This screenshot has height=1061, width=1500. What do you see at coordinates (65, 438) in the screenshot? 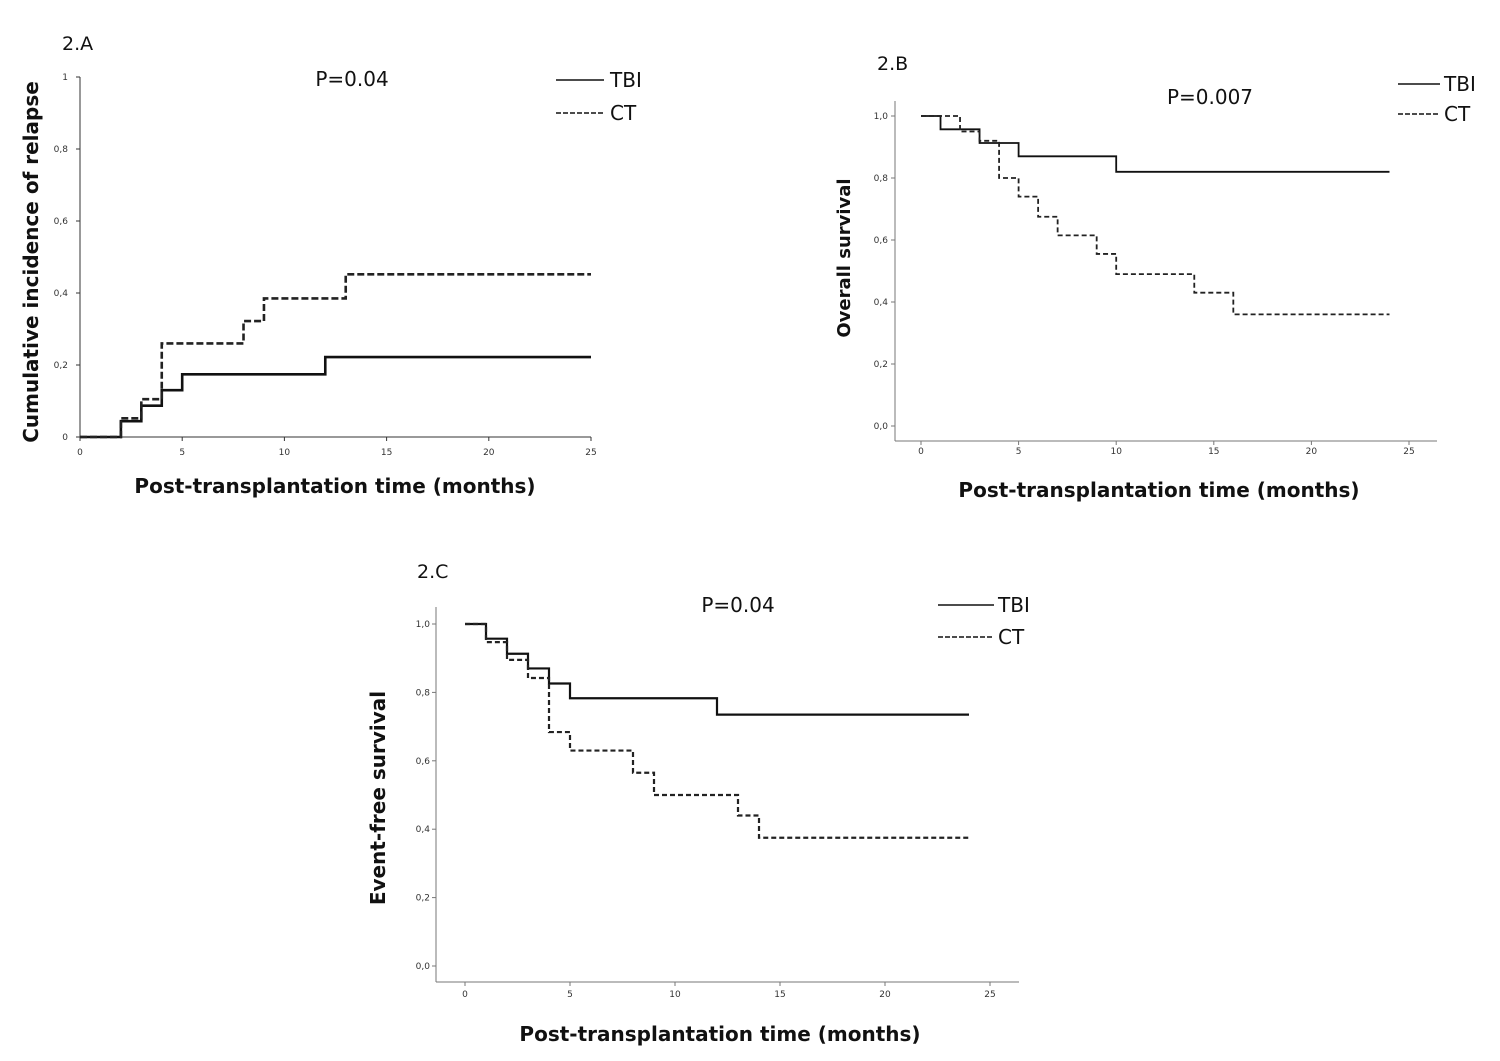
I see `y-tick-label: 0` at bounding box center [65, 438].